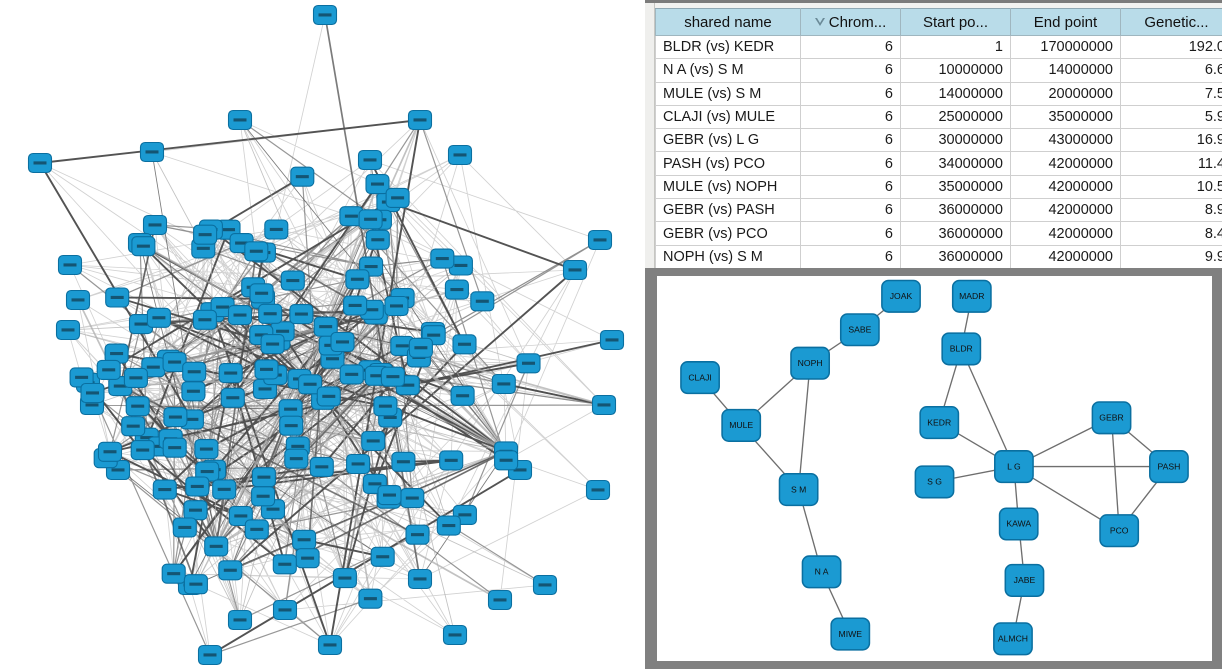 This screenshot has width=1222, height=669. I want to click on subnetwork-node: BLDR, so click(961, 349).